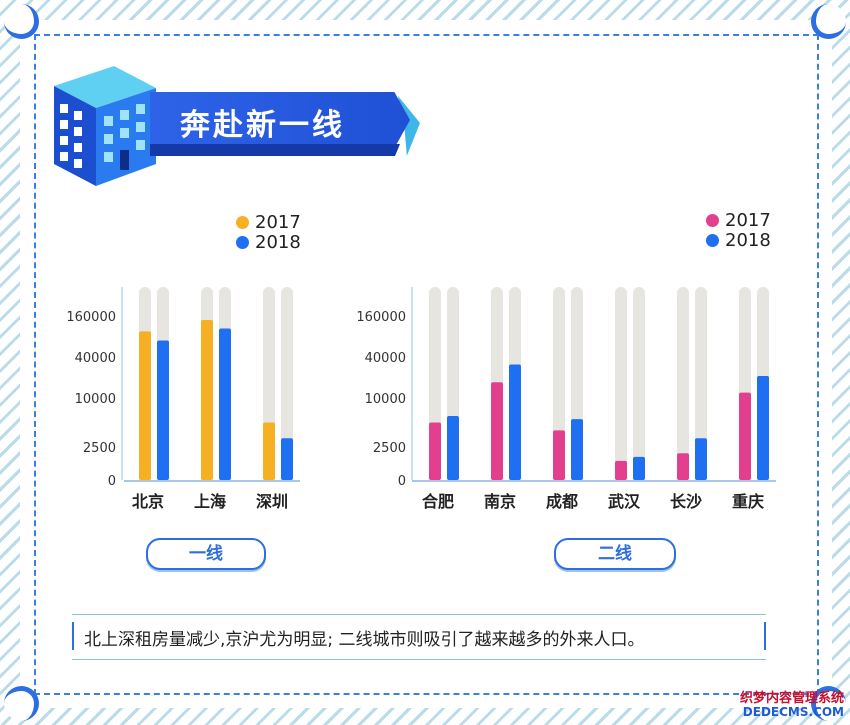  What do you see at coordinates (210, 501) in the screenshot?
I see `x-category-label: 上海` at bounding box center [210, 501].